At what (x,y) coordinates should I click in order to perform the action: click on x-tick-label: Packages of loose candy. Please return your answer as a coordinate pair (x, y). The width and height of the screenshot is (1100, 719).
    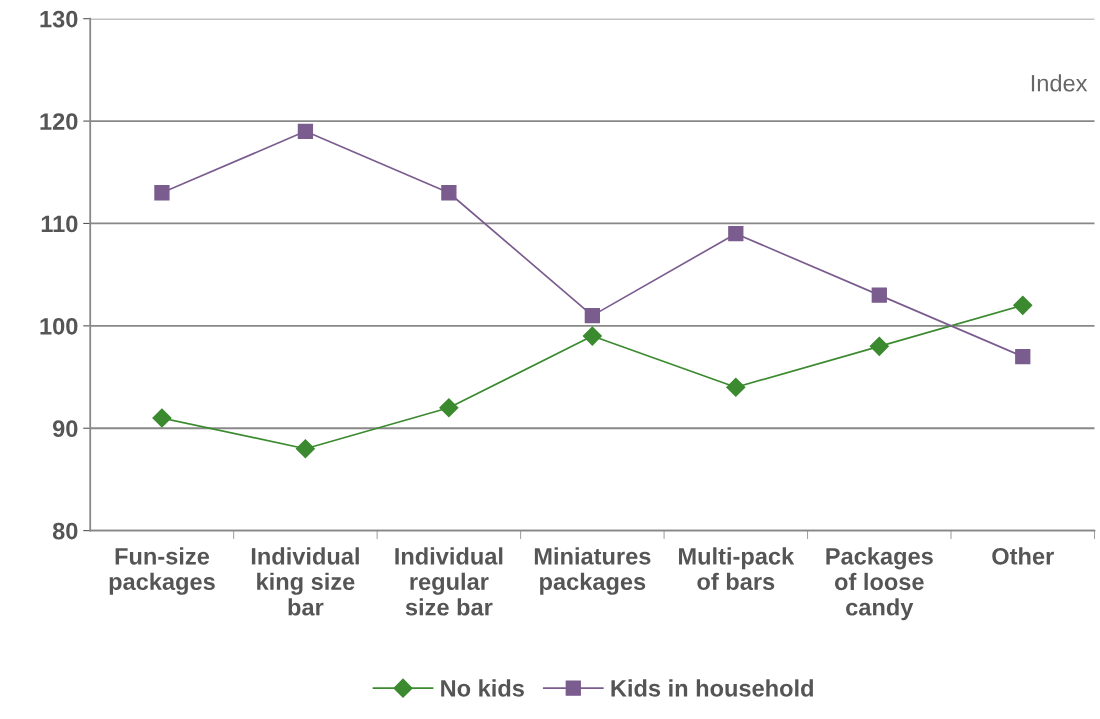
    Looking at the image, I should click on (879, 584).